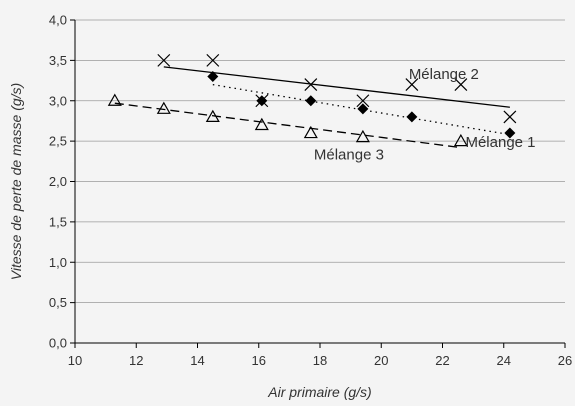  I want to click on x-tick-label-0: 10, so click(75, 360).